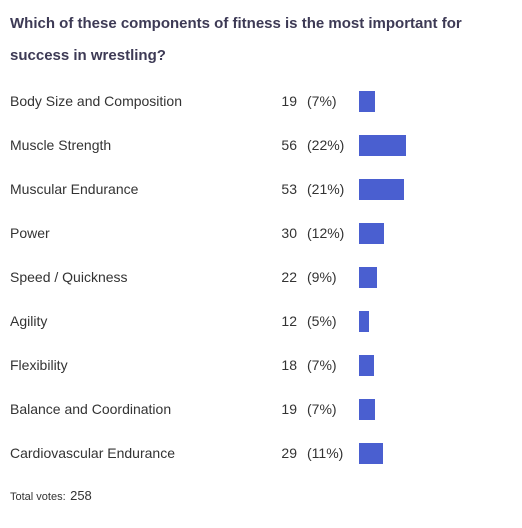 Image resolution: width=522 pixels, height=528 pixels. I want to click on vote-count: 18, so click(289, 365).